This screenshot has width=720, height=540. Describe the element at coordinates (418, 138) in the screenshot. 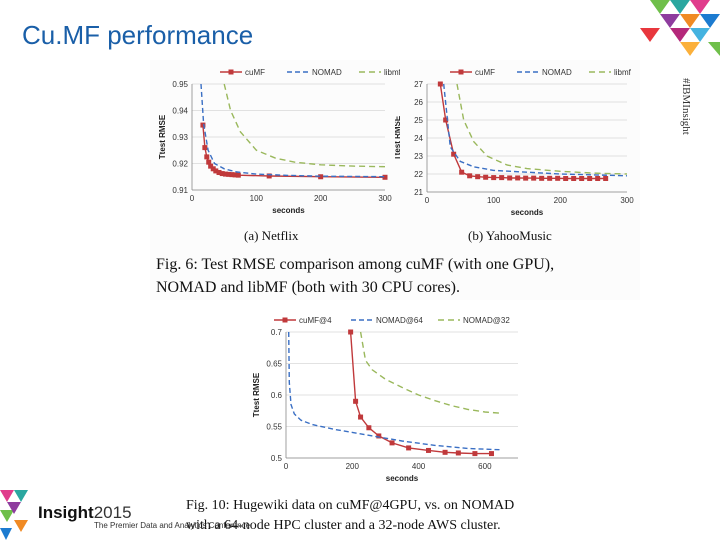

I see `y-tick-label: 24` at that location.